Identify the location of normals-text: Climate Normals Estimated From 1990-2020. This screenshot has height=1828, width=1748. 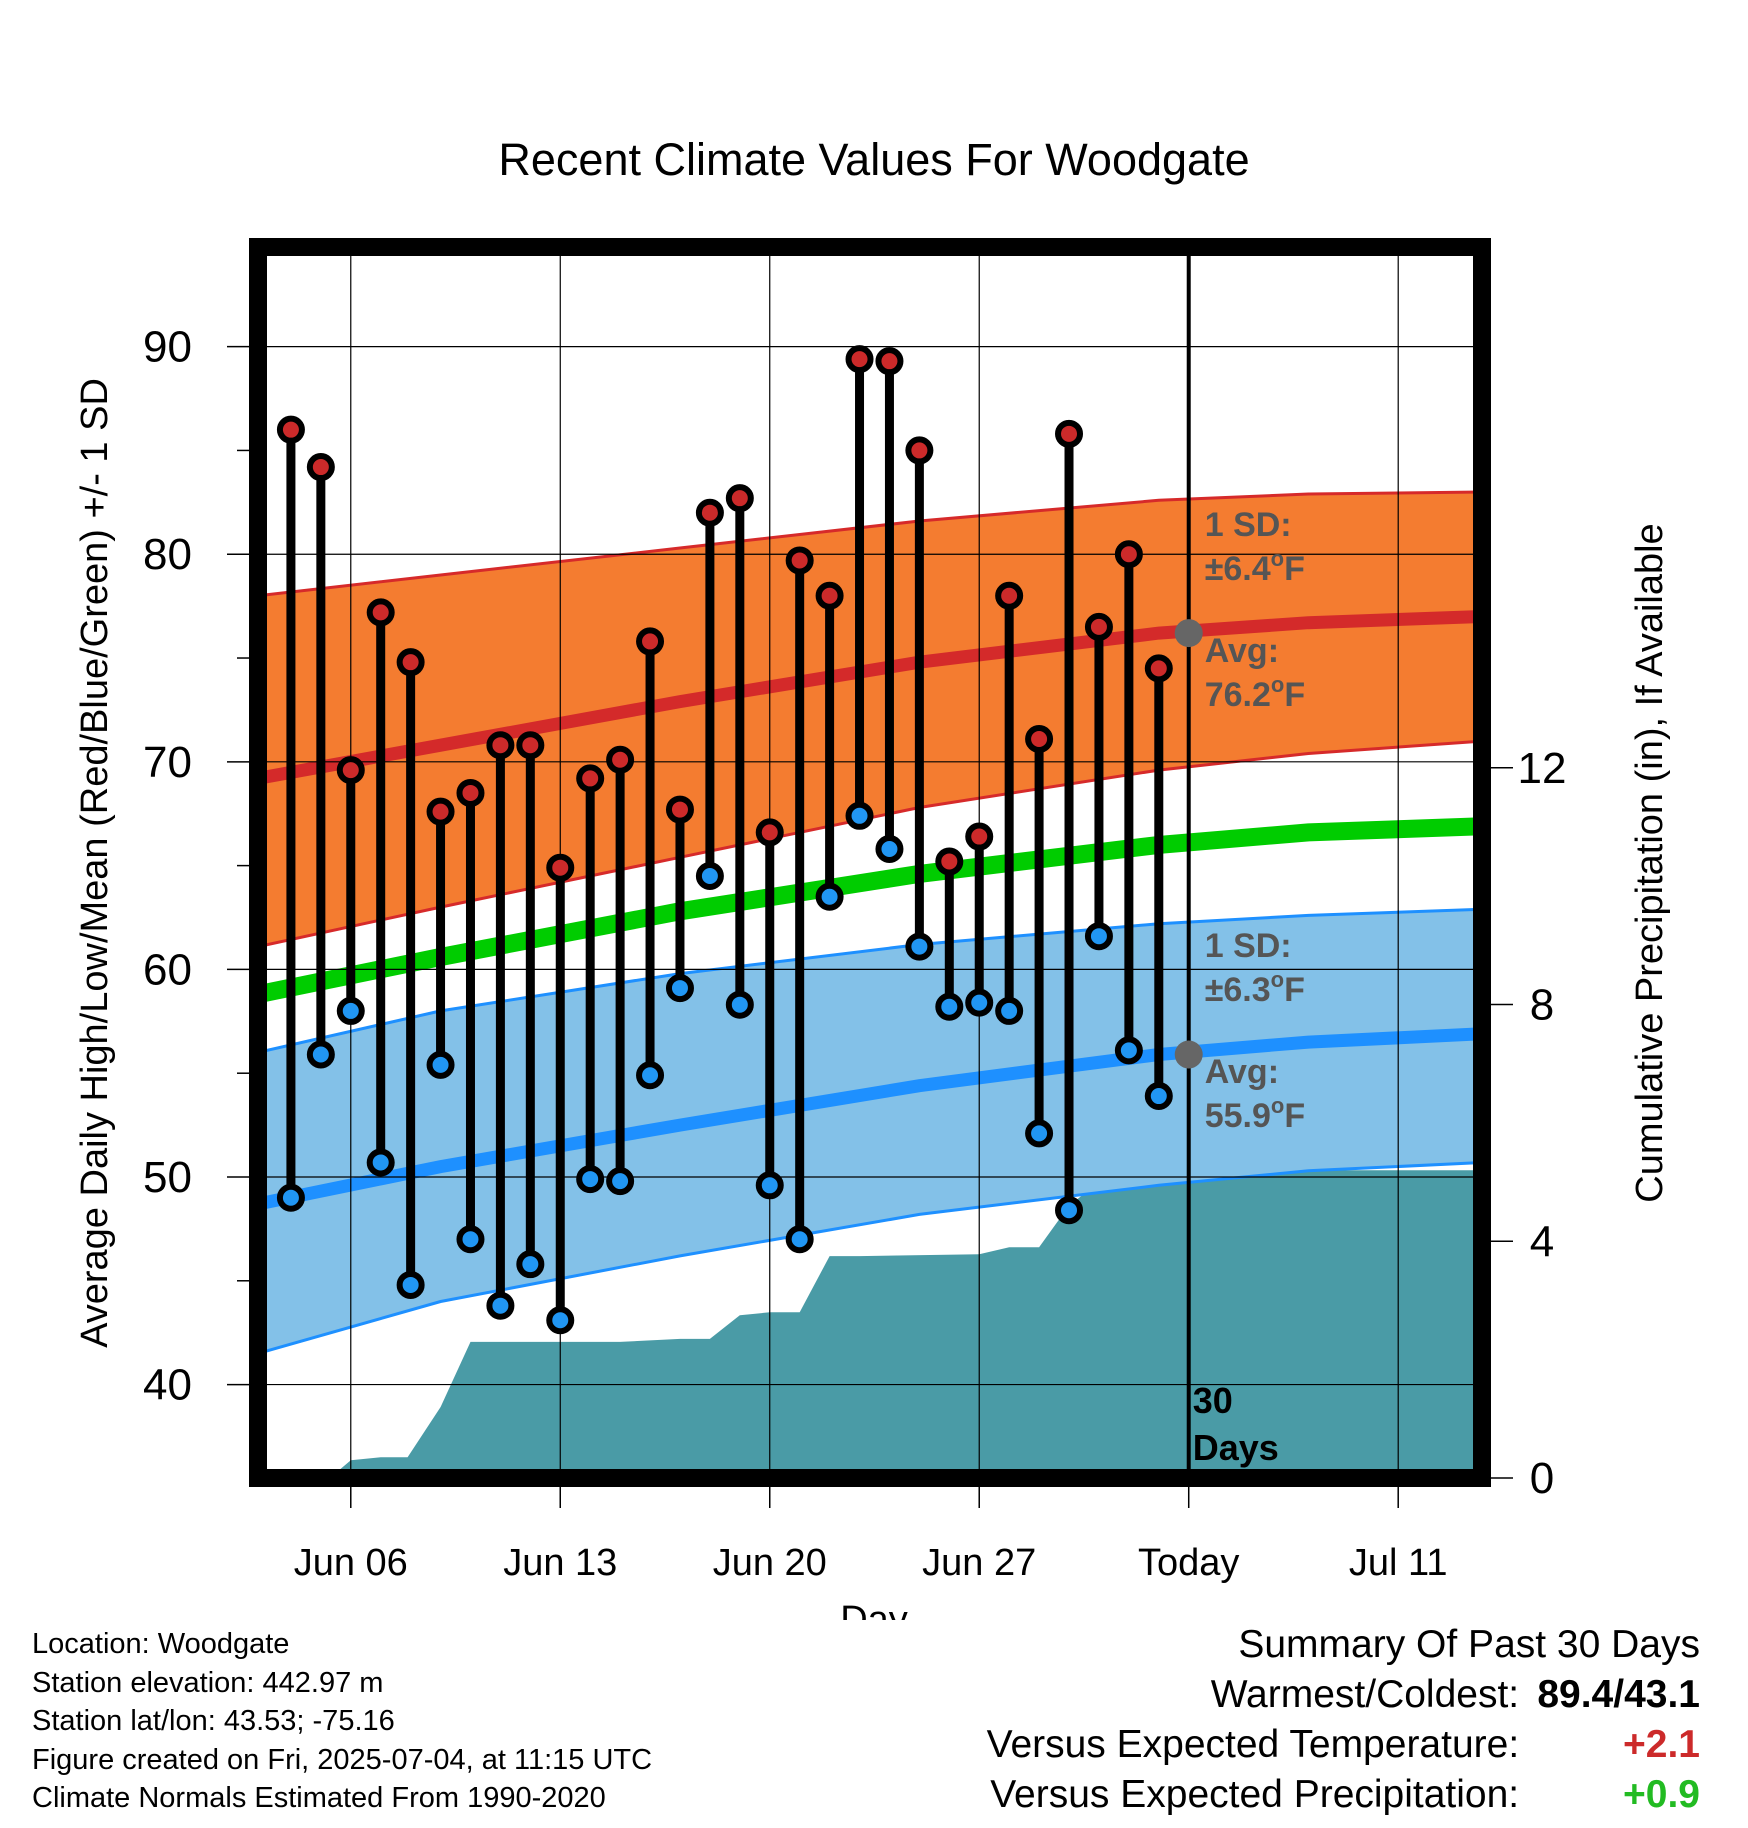
(319, 1798).